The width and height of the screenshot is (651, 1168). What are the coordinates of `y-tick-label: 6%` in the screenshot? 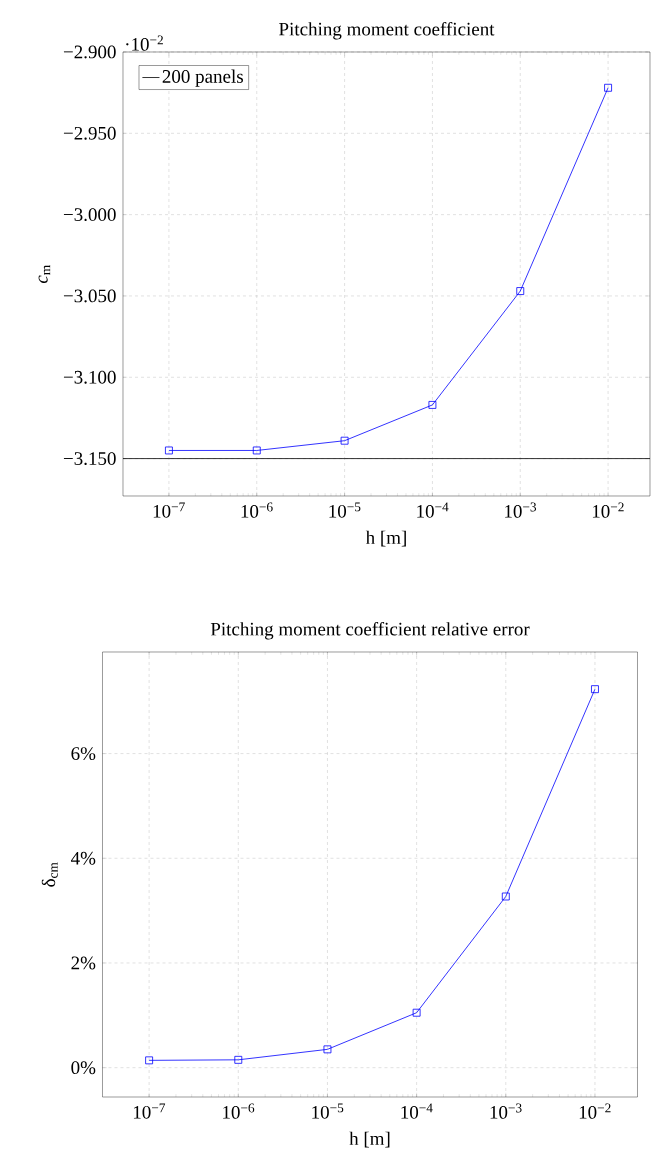 It's located at (83, 754).